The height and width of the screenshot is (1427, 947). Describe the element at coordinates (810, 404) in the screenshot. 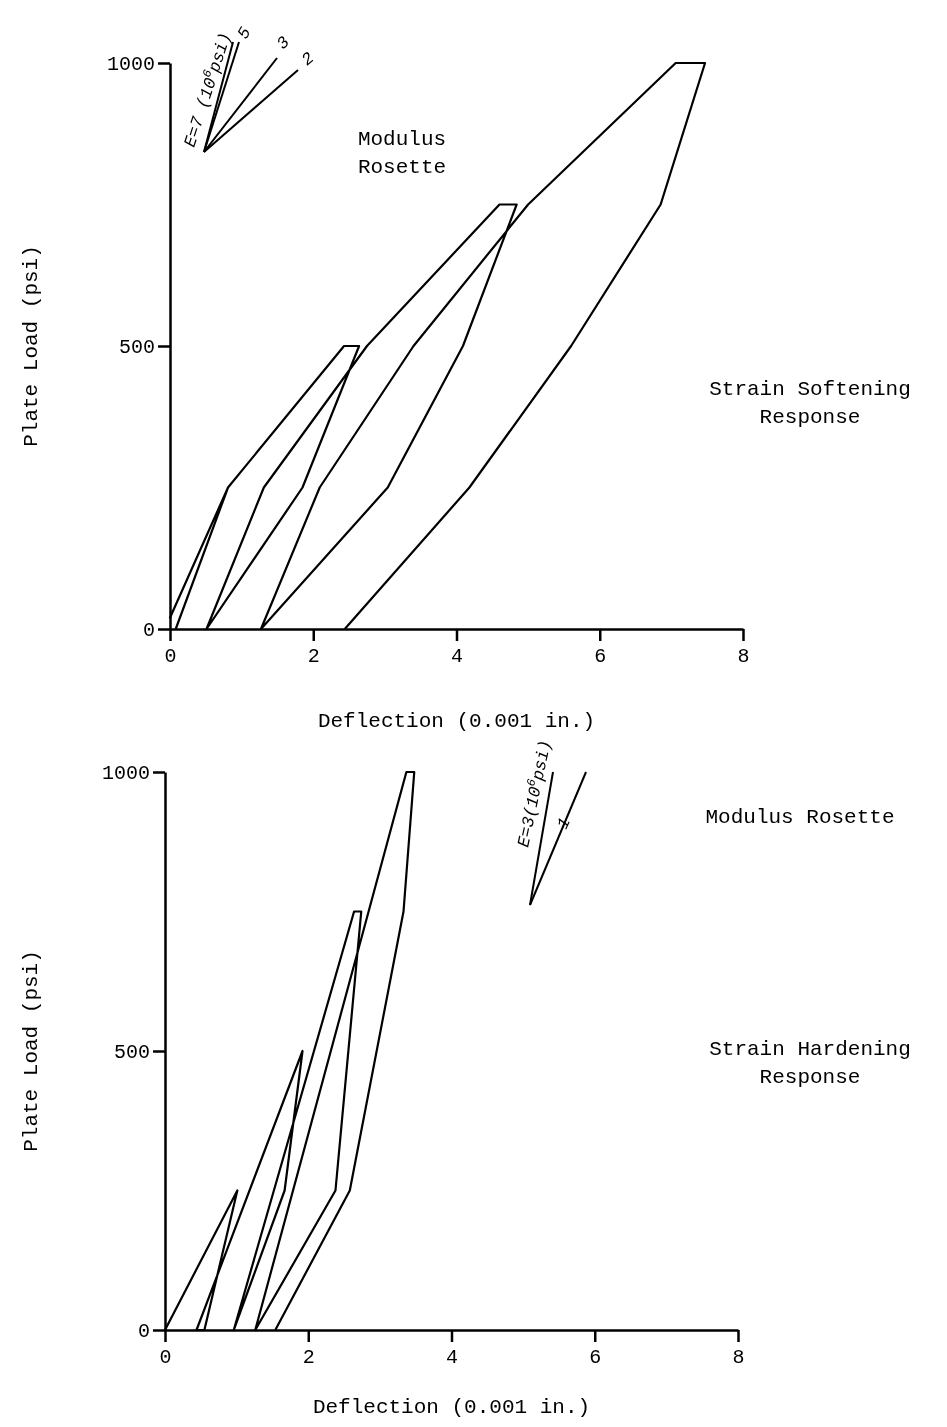

I see `annotation: Strain Softening Response` at that location.